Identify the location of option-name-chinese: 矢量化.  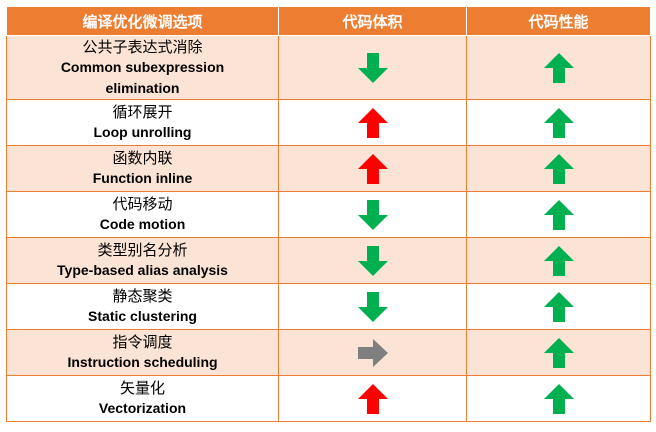
(142, 388).